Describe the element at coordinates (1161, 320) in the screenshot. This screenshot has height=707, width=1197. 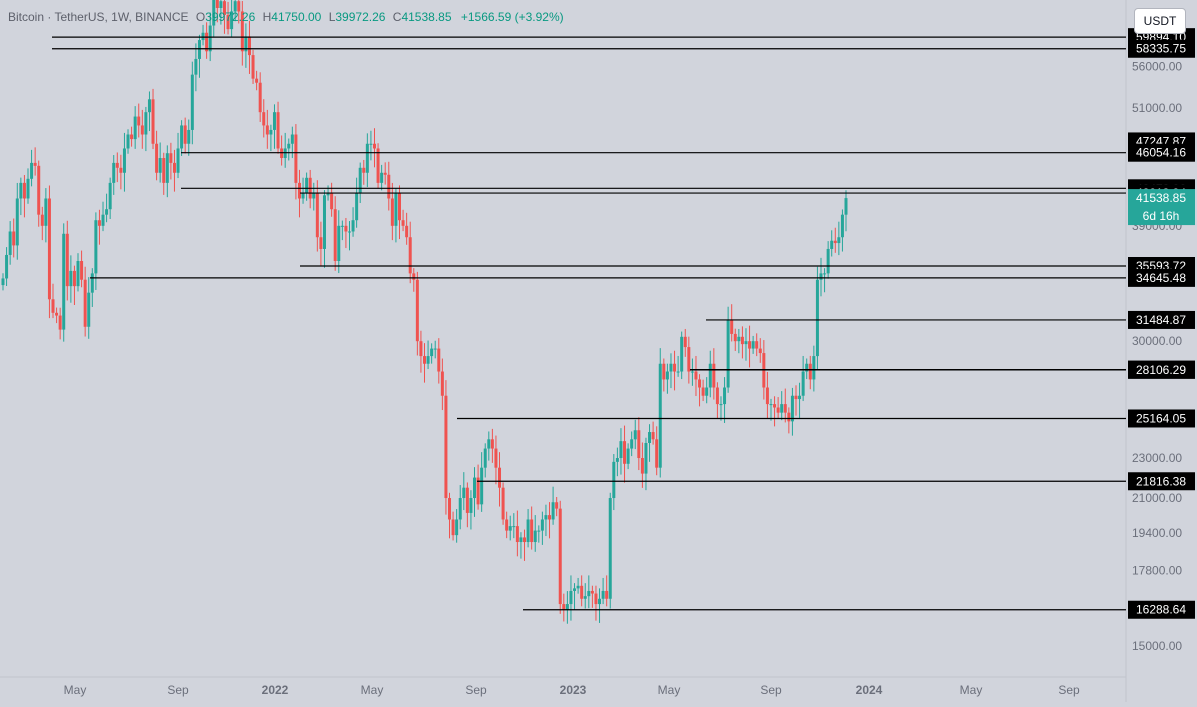
I see `level-label: 31484.87` at that location.